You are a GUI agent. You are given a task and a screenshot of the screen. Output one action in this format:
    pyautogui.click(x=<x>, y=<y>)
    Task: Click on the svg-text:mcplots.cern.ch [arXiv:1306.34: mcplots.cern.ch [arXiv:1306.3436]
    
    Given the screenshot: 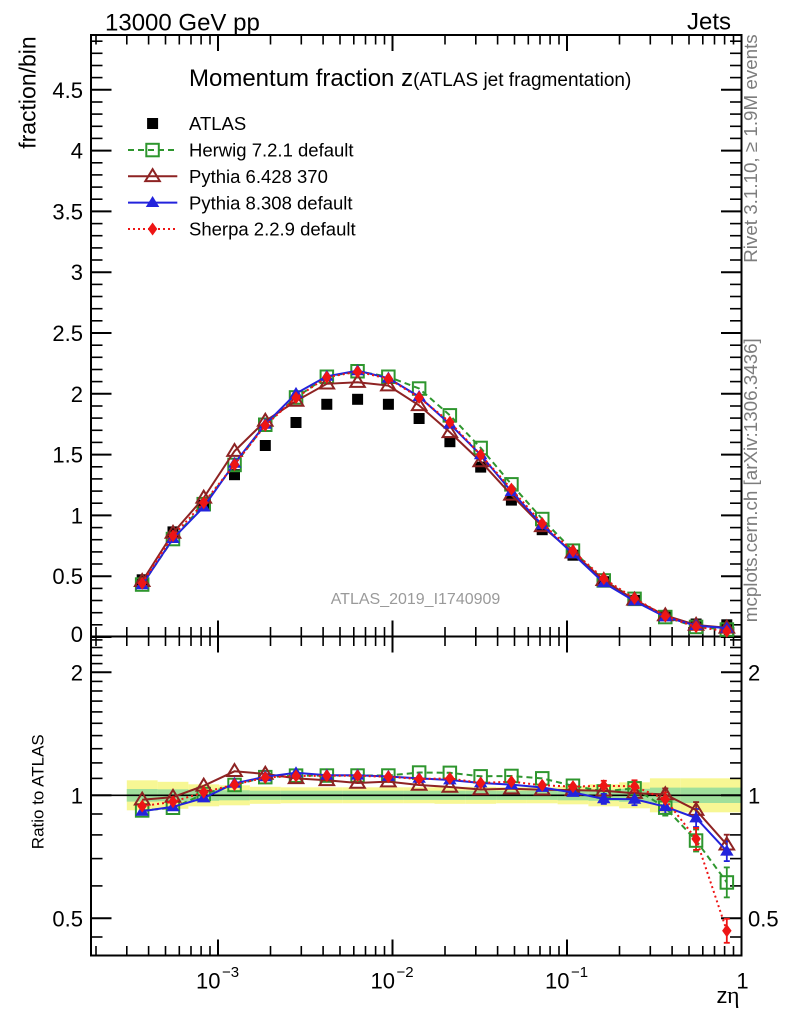 What is the action you would take?
    pyautogui.click(x=750, y=480)
    